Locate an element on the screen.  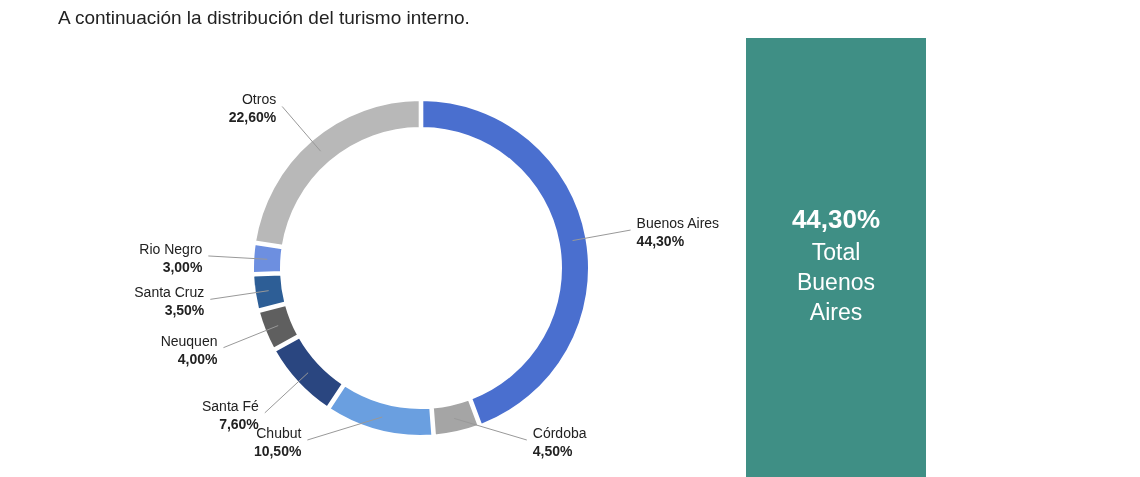
slice-label: Santa Fé is located at coordinates (230, 405).